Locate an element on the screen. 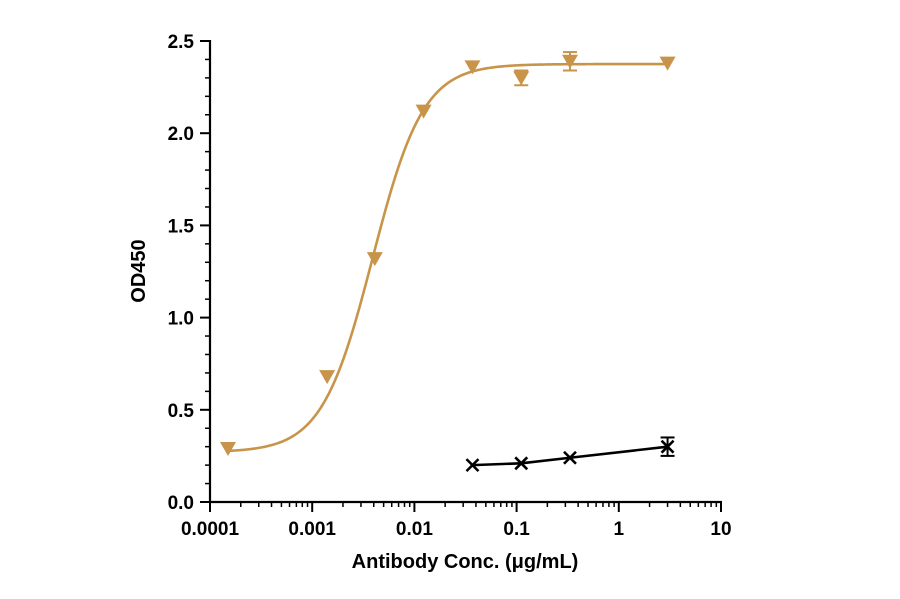  y-axis-title: OD450 is located at coordinates (139, 270).